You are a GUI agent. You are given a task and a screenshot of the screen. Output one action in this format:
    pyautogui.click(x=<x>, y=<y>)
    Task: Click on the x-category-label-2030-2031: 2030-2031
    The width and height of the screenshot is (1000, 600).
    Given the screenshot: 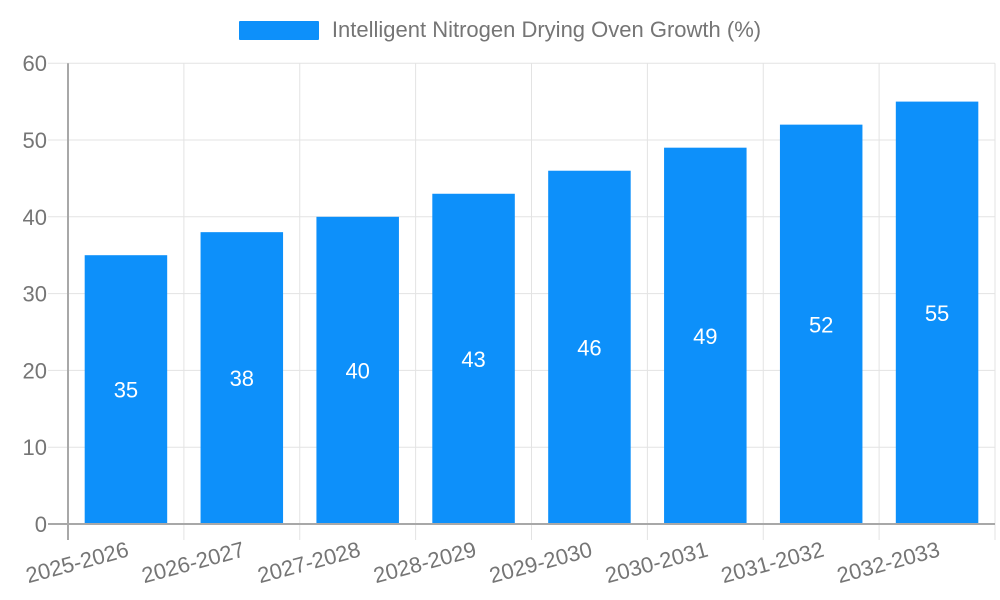 What is the action you would take?
    pyautogui.click(x=657, y=562)
    